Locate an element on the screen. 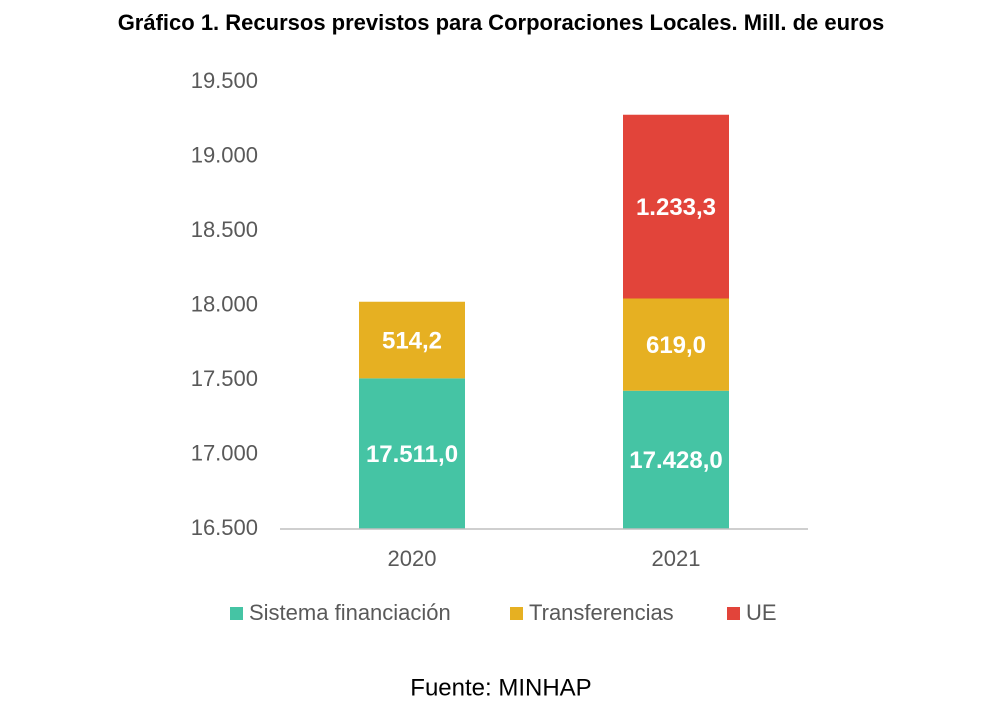 The width and height of the screenshot is (1002, 704). x-tick-label: 2020 is located at coordinates (412, 558).